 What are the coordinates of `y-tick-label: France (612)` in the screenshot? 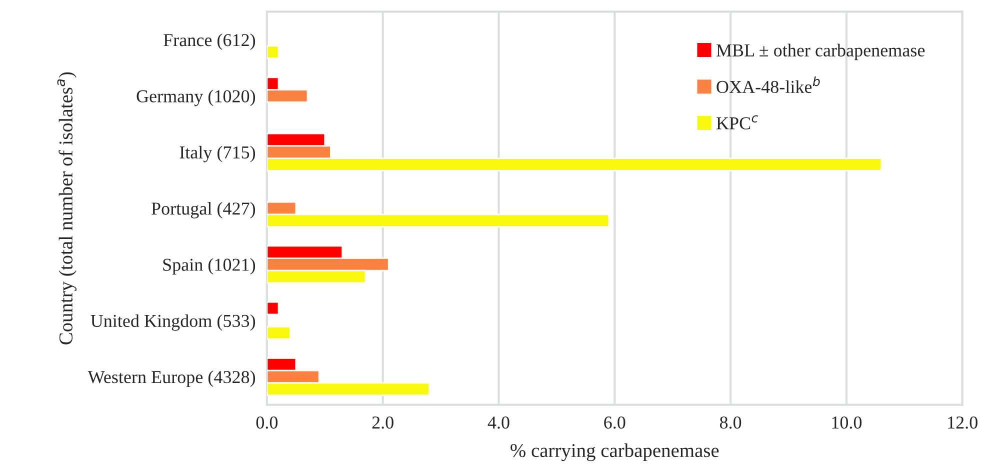 It's located at (210, 42).